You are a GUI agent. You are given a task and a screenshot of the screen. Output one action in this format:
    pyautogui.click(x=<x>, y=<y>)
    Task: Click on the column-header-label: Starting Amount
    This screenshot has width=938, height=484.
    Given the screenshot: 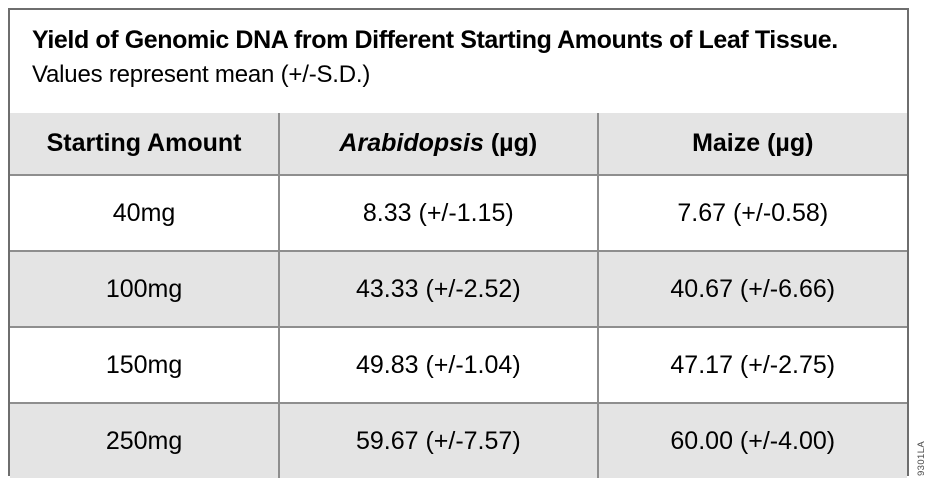 What is the action you would take?
    pyautogui.click(x=144, y=143)
    